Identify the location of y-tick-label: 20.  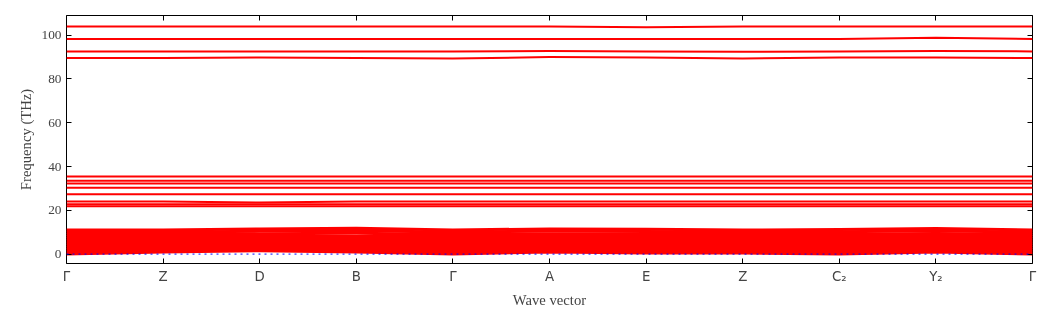
(55, 210).